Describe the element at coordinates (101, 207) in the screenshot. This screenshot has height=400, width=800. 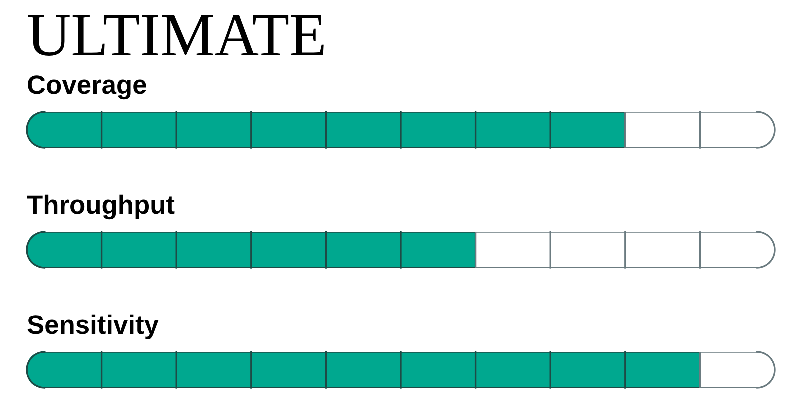
I see `y-tick-label: Throughput` at that location.